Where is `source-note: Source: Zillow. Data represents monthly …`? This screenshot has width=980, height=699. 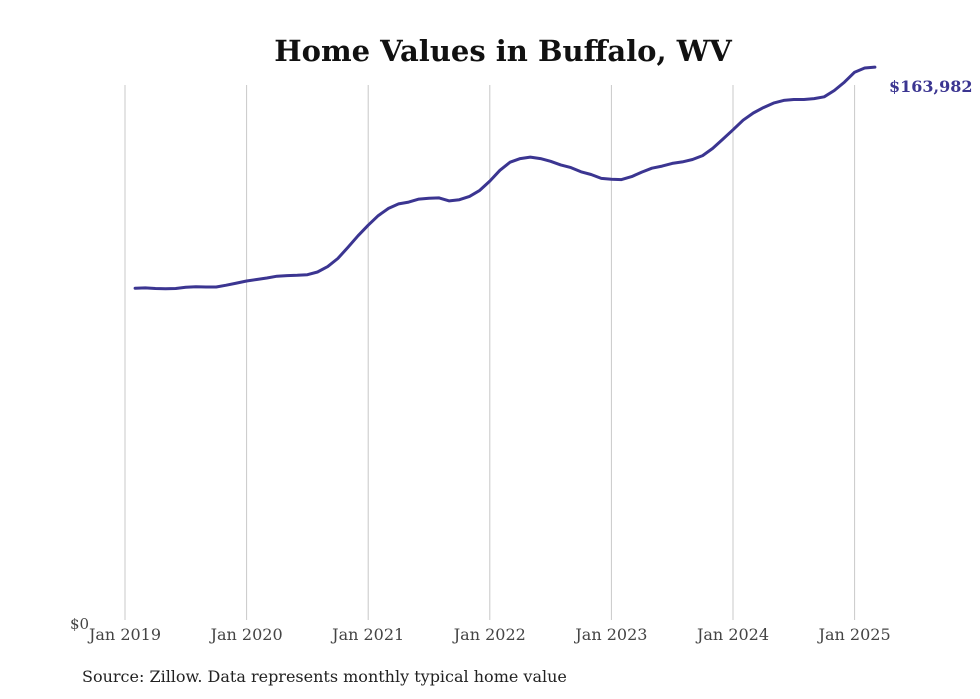
source-note: Source: Zillow. Data represents monthly … is located at coordinates (324, 676).